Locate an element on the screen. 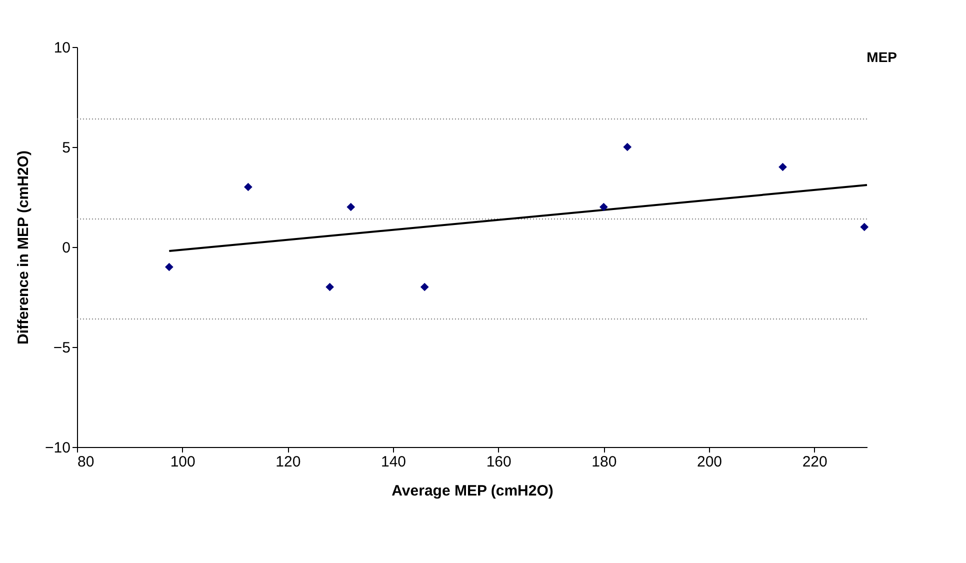  y-tick-label: 5 is located at coordinates (66, 148).